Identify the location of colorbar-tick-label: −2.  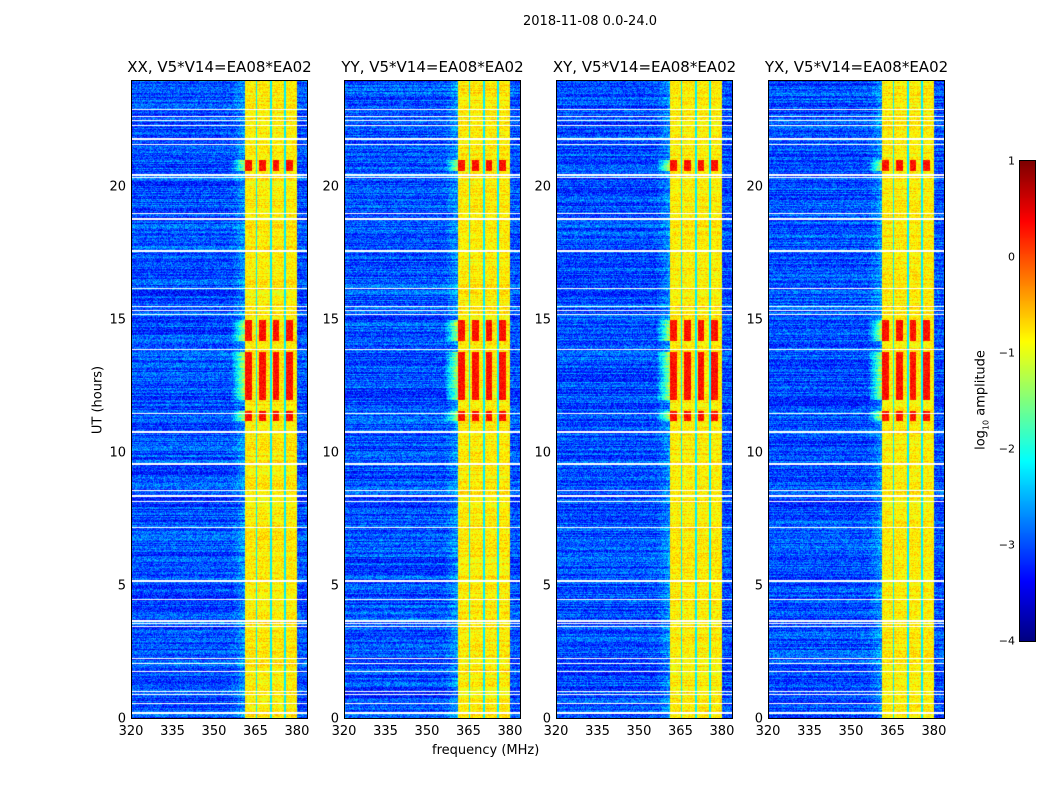
(1006, 449).